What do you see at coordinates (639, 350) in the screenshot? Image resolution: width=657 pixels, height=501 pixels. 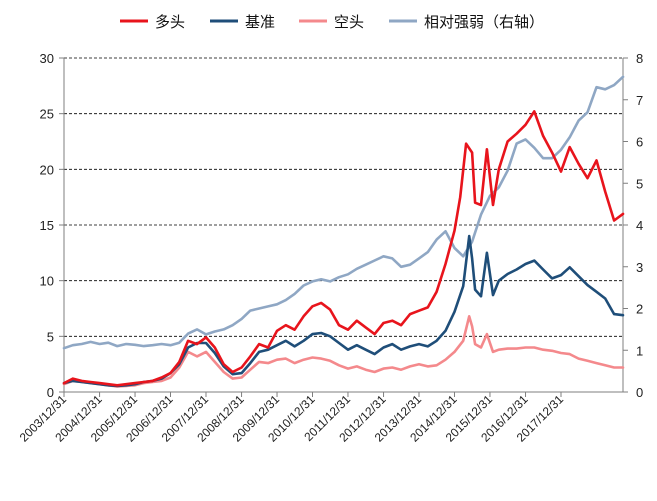 I see `right-tick-label: 1` at bounding box center [639, 350].